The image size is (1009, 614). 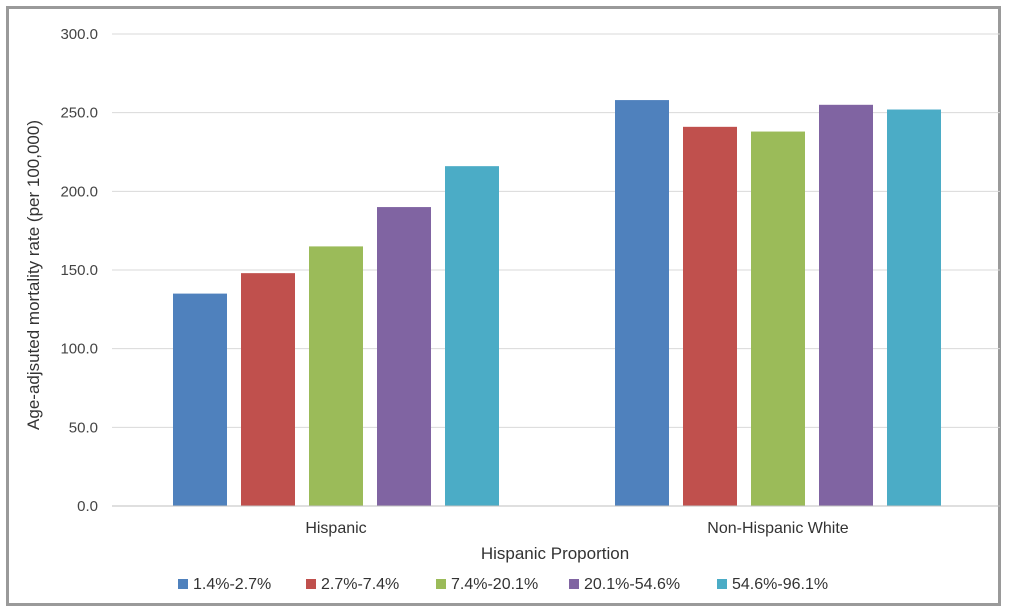 I want to click on x-category-label: Non-Hispanic White, so click(x=777, y=528).